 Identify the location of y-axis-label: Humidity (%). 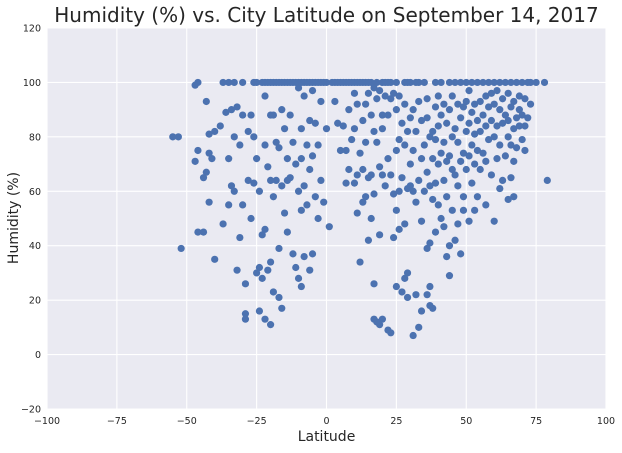
(14, 218).